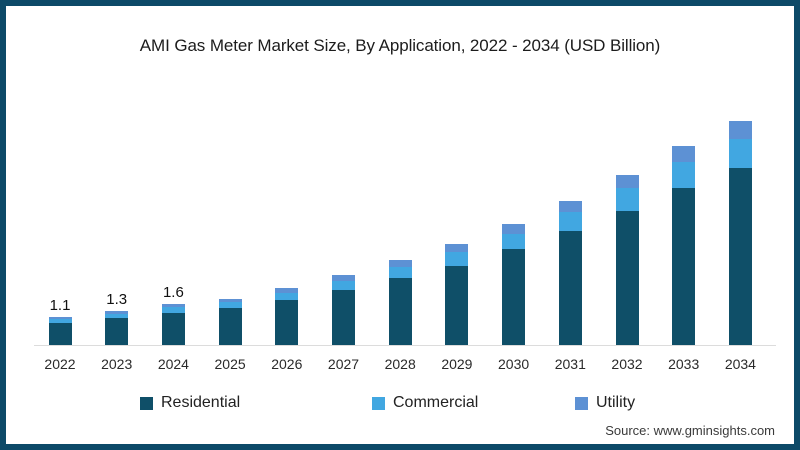 Image resolution: width=800 pixels, height=450 pixels. I want to click on bar-2029, so click(457, 294).